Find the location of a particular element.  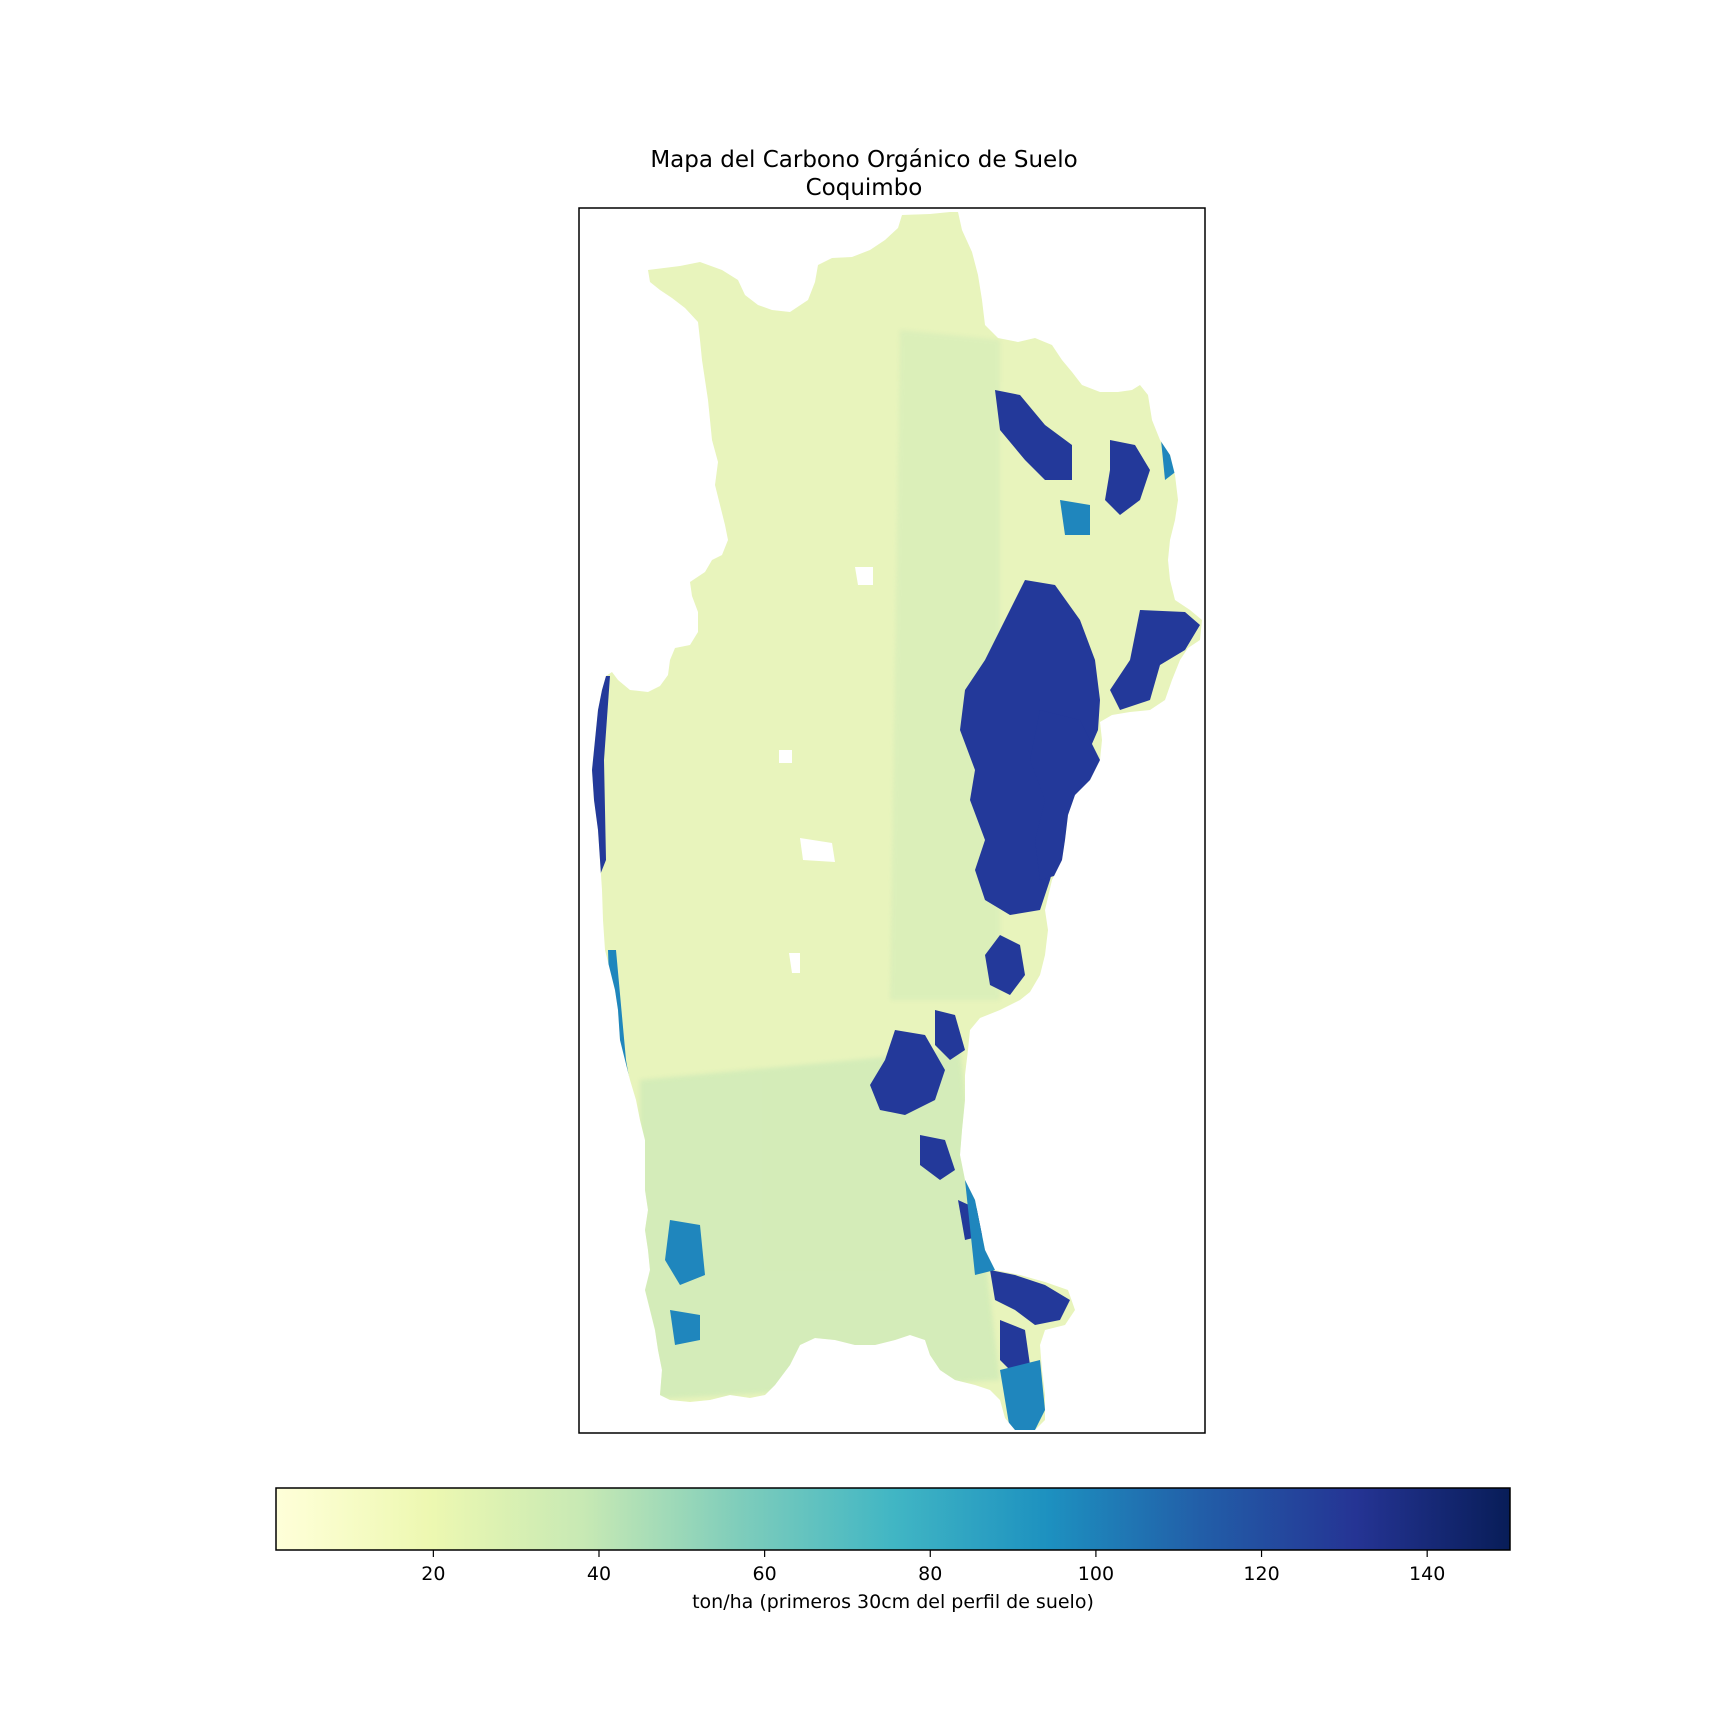

map-subtitle: Coquimbo is located at coordinates (864, 188).